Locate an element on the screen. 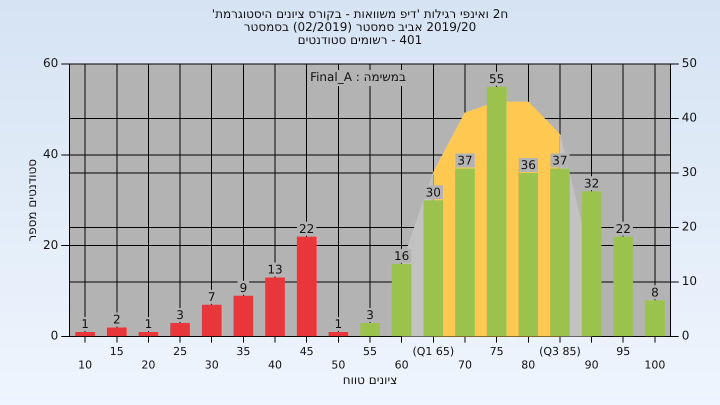 The height and width of the screenshot is (405, 720). x-tick-label: 10 is located at coordinates (85, 365).